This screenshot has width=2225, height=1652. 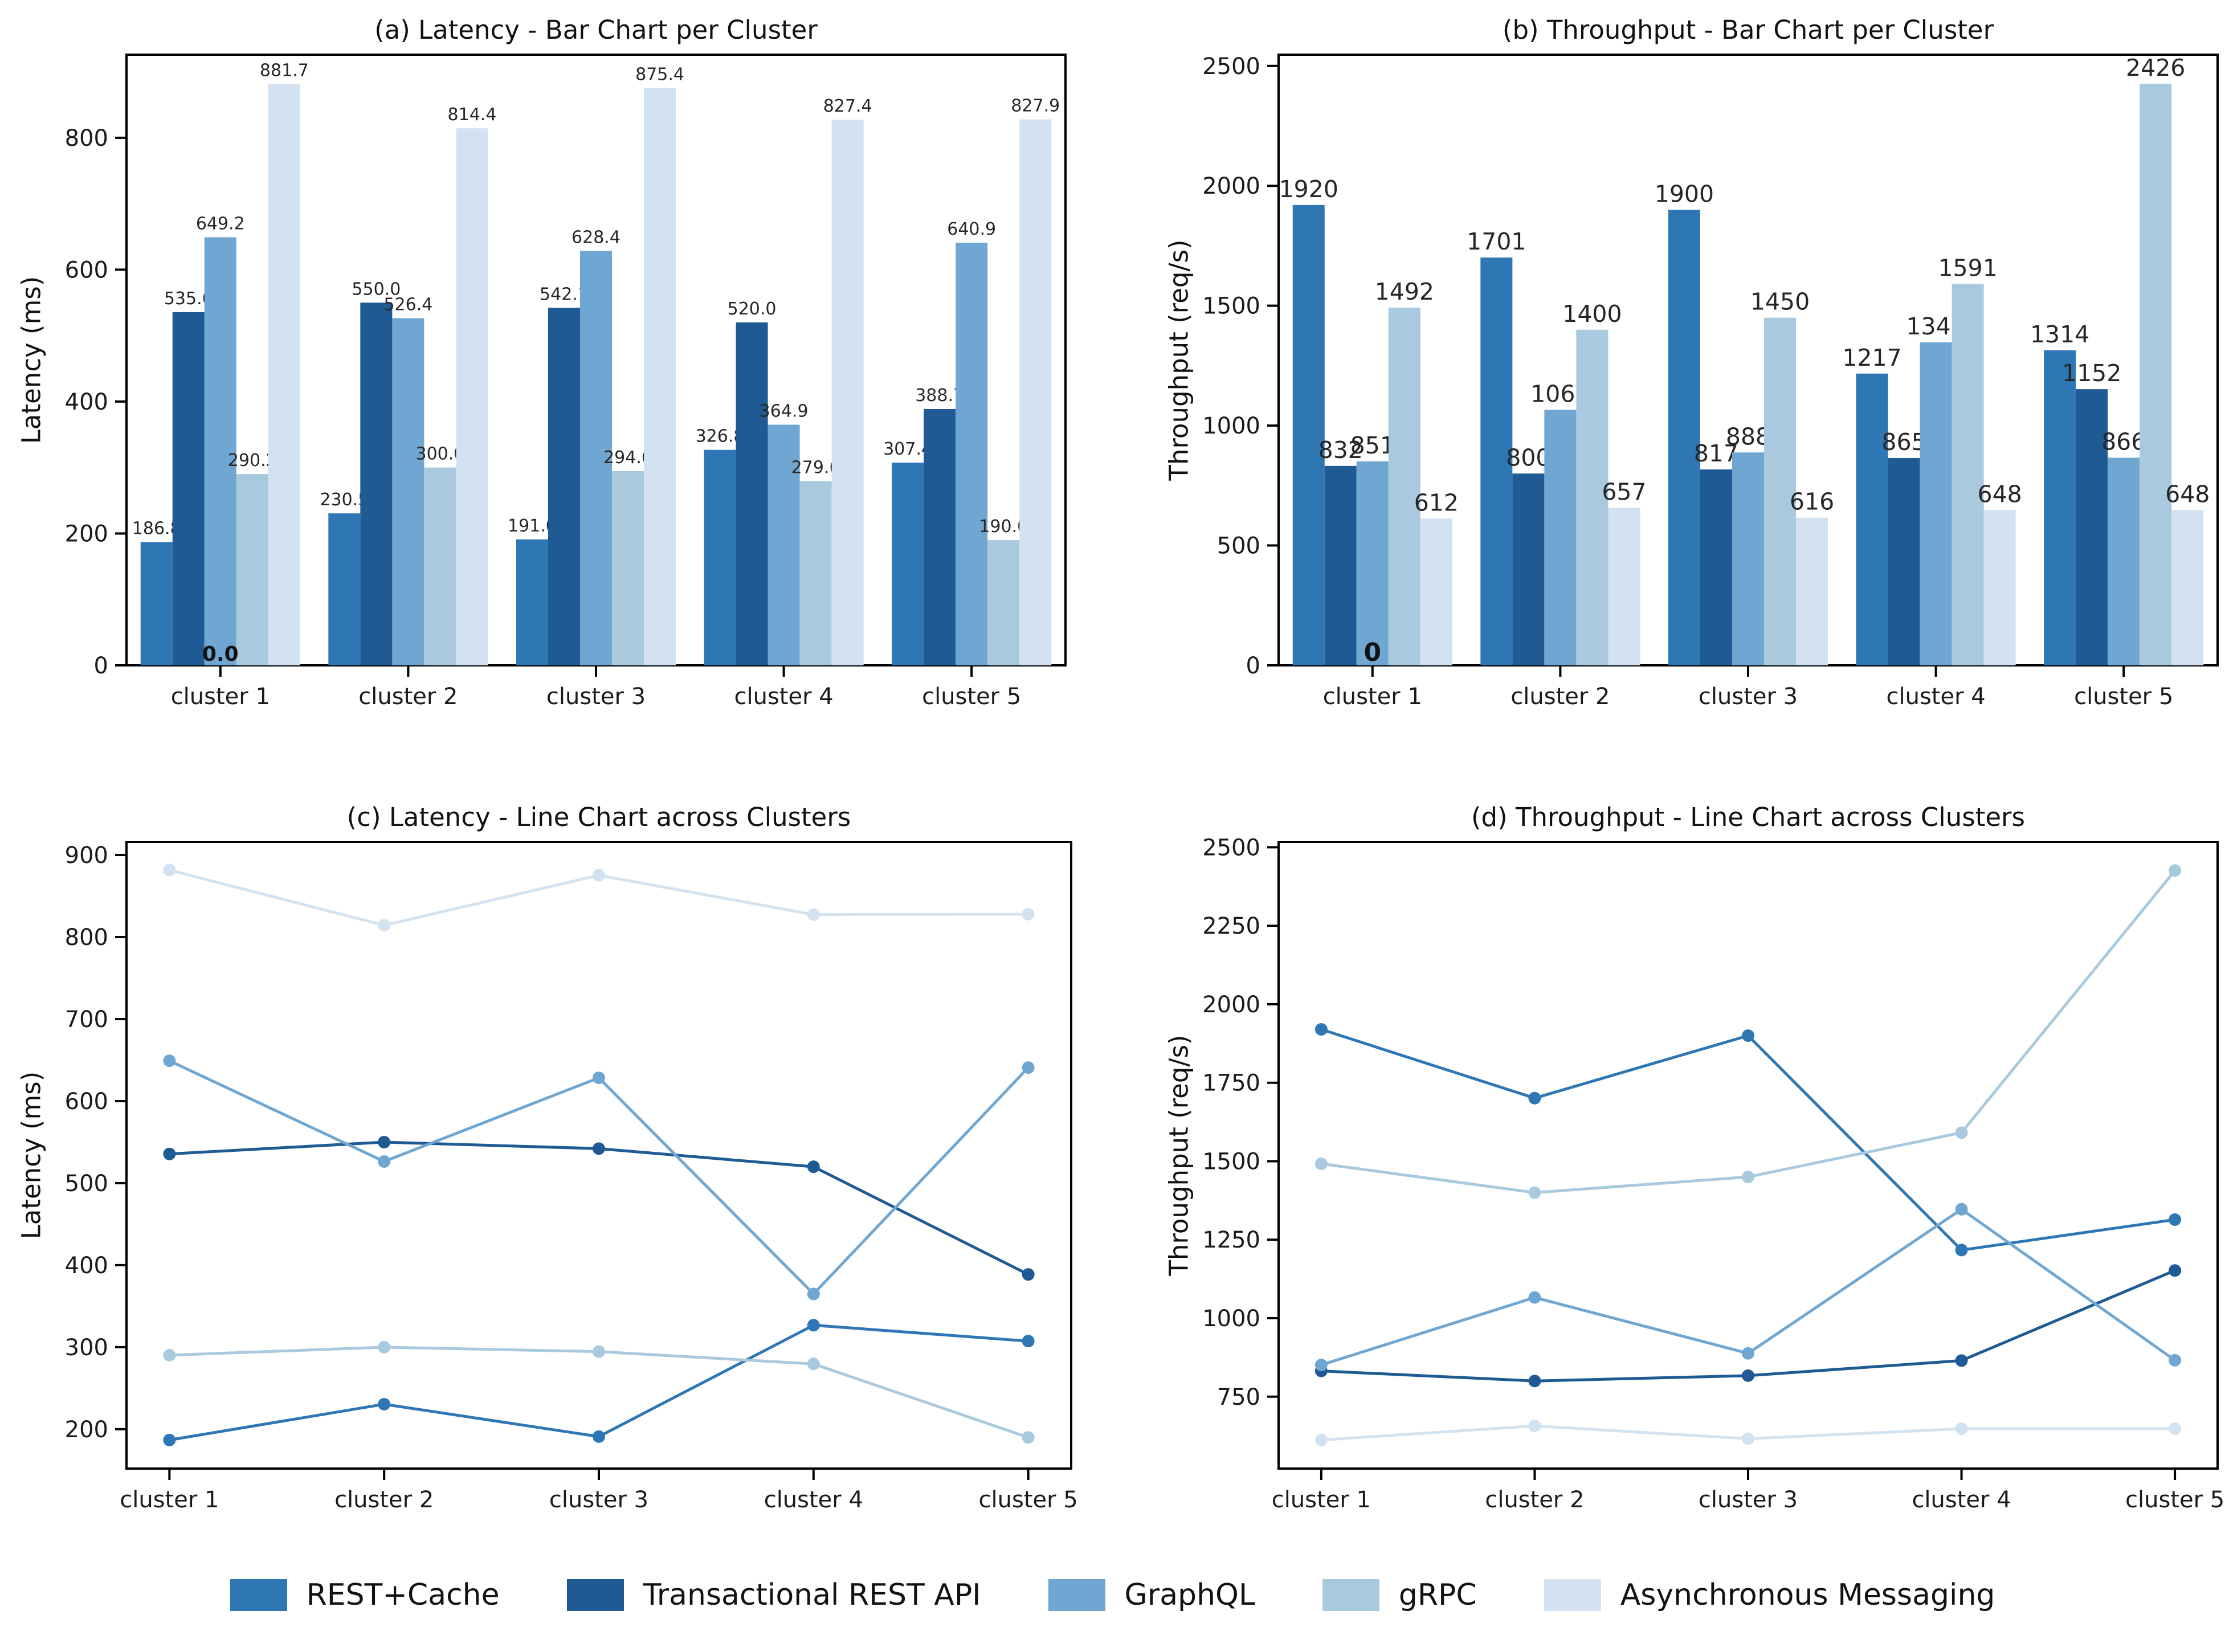 I want to click on y-tick-label: 2000, so click(x=1231, y=1005).